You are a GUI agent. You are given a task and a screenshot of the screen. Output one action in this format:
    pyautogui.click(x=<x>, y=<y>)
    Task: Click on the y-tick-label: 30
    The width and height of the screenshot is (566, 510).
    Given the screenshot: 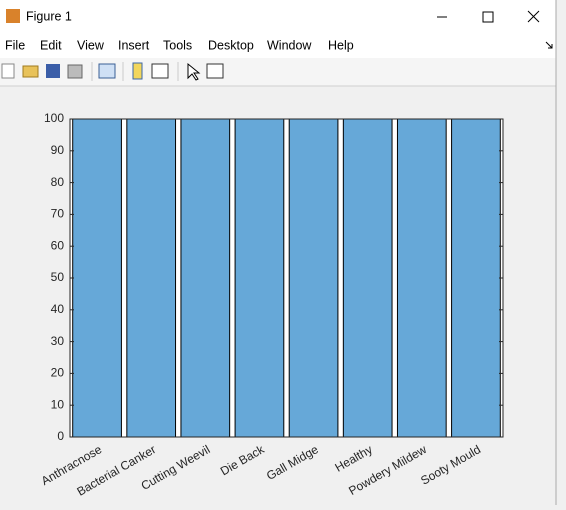 What is the action you would take?
    pyautogui.click(x=58, y=341)
    